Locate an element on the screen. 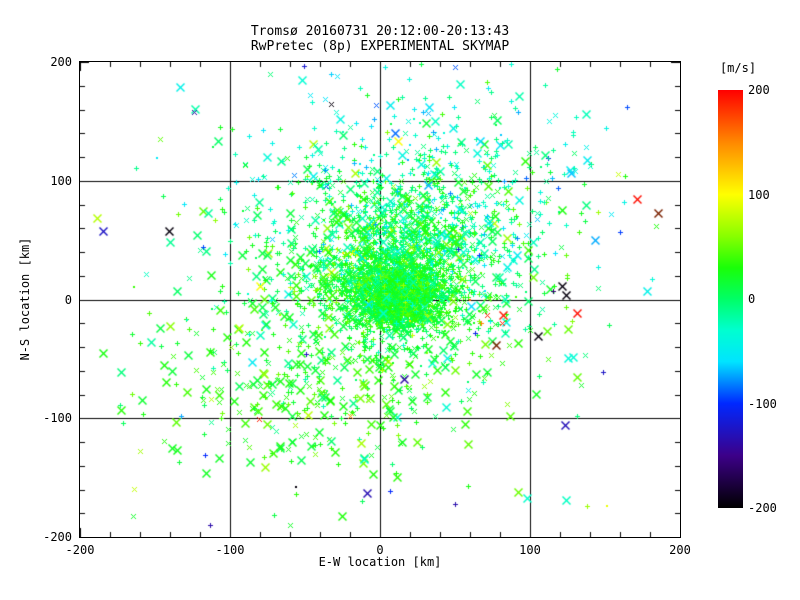  y-tick-label: 200 is located at coordinates (61, 62).